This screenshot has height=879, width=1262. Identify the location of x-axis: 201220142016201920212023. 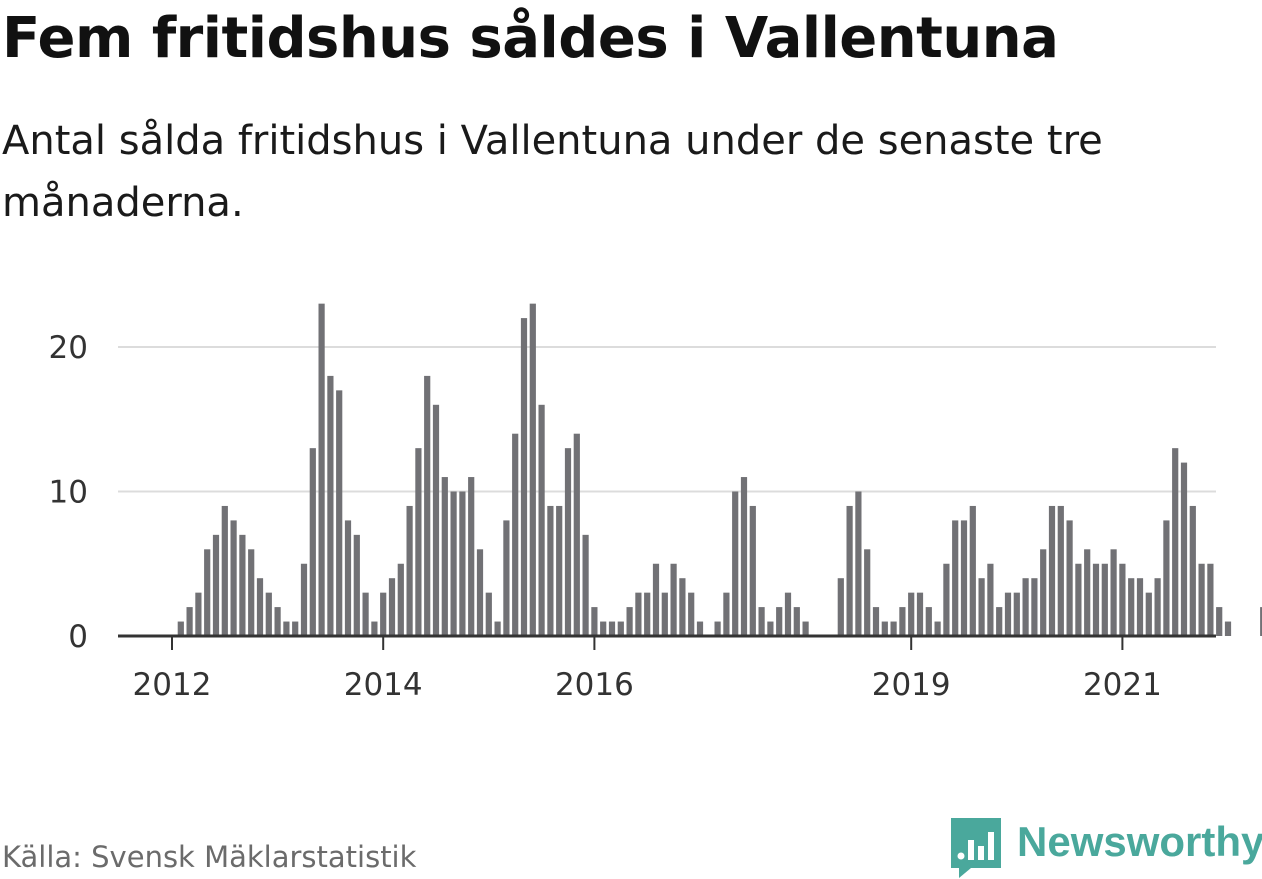
(667, 668).